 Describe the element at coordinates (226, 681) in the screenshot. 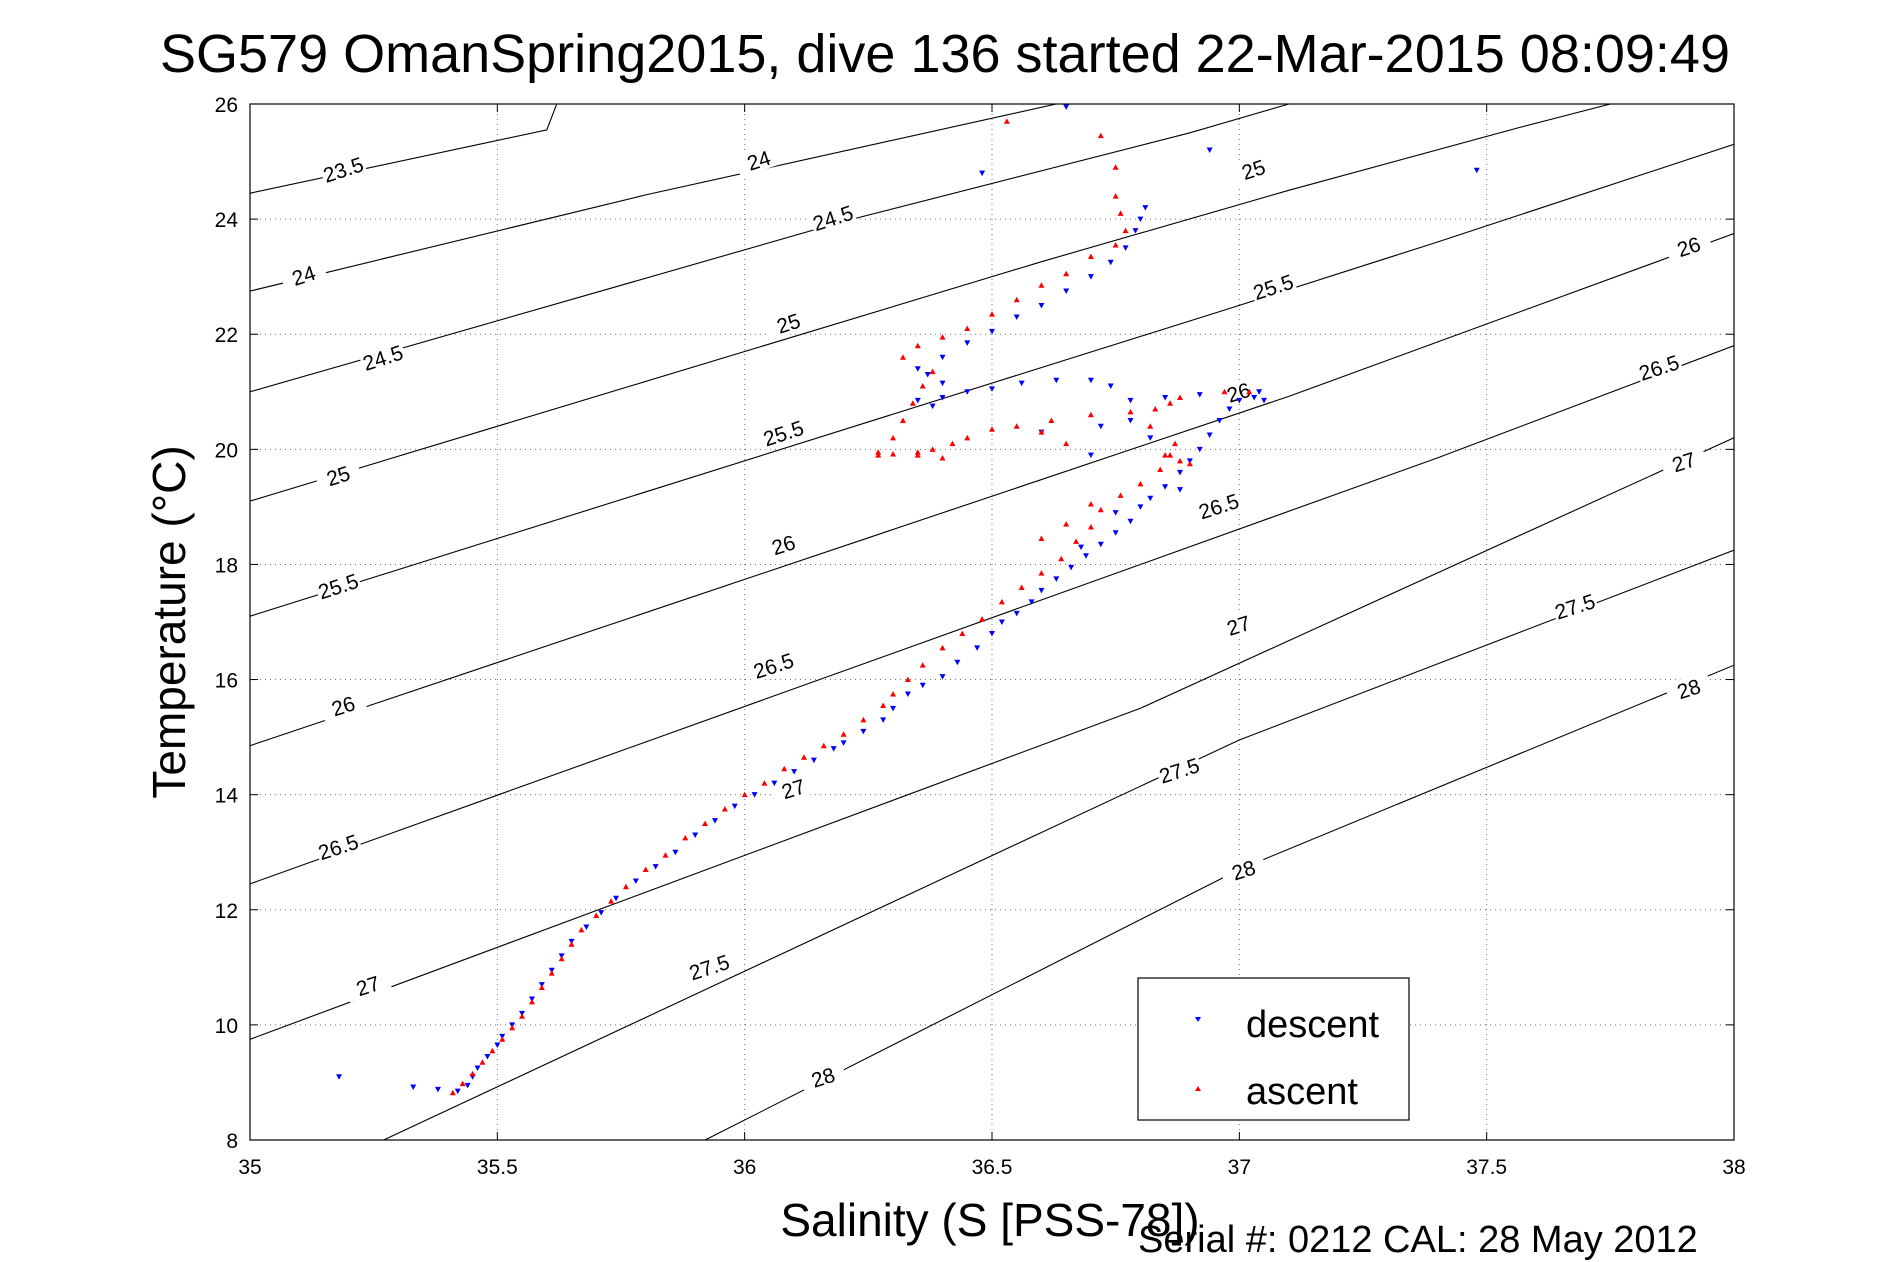

I see `y-tick-label: 16` at that location.